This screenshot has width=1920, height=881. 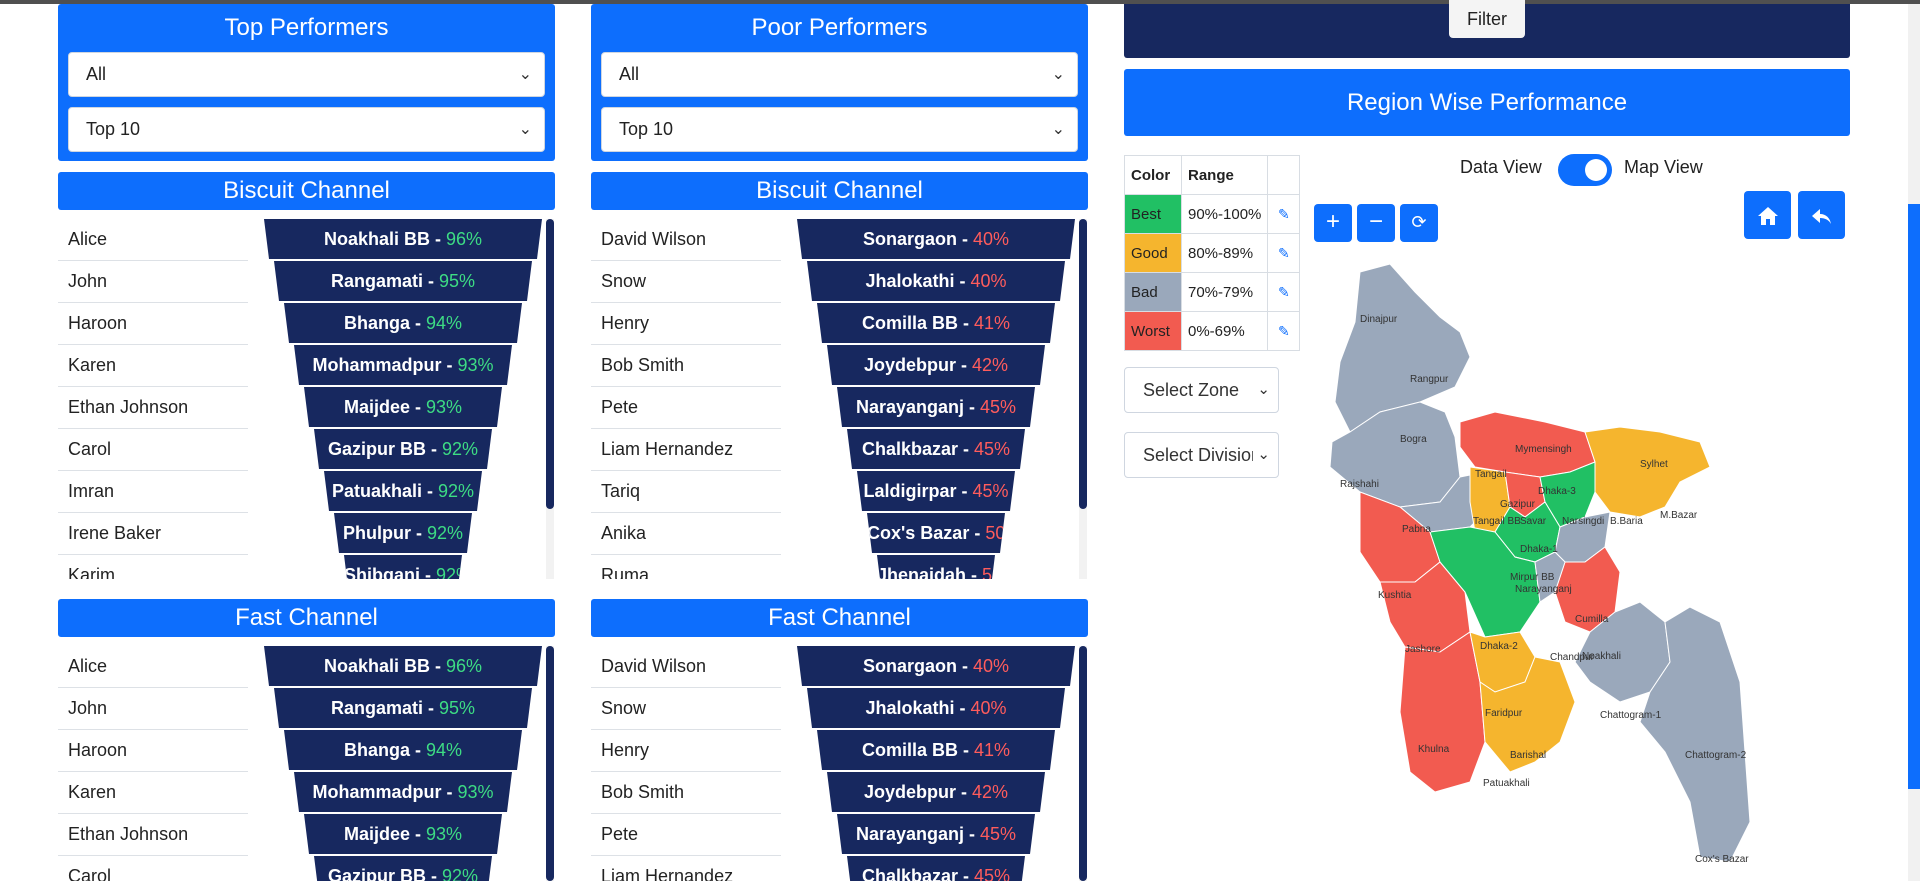 I want to click on poor-biscuit-scrollbar, so click(x=1083, y=399).